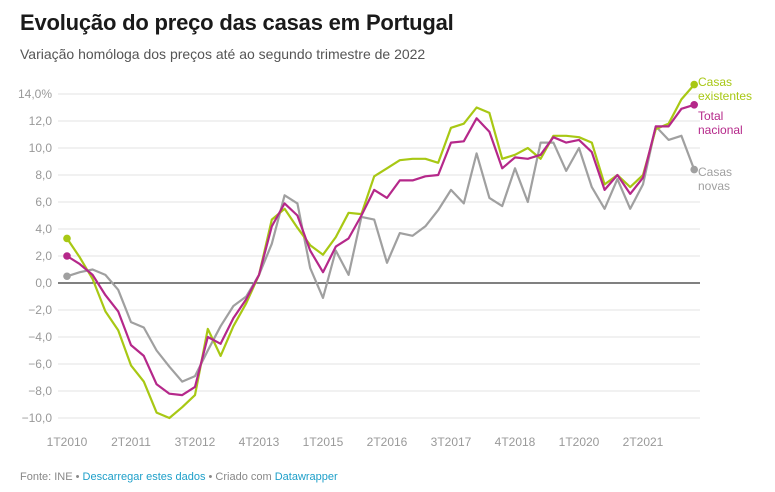  What do you see at coordinates (195, 442) in the screenshot?
I see `x-tick-label: 3T2012` at bounding box center [195, 442].